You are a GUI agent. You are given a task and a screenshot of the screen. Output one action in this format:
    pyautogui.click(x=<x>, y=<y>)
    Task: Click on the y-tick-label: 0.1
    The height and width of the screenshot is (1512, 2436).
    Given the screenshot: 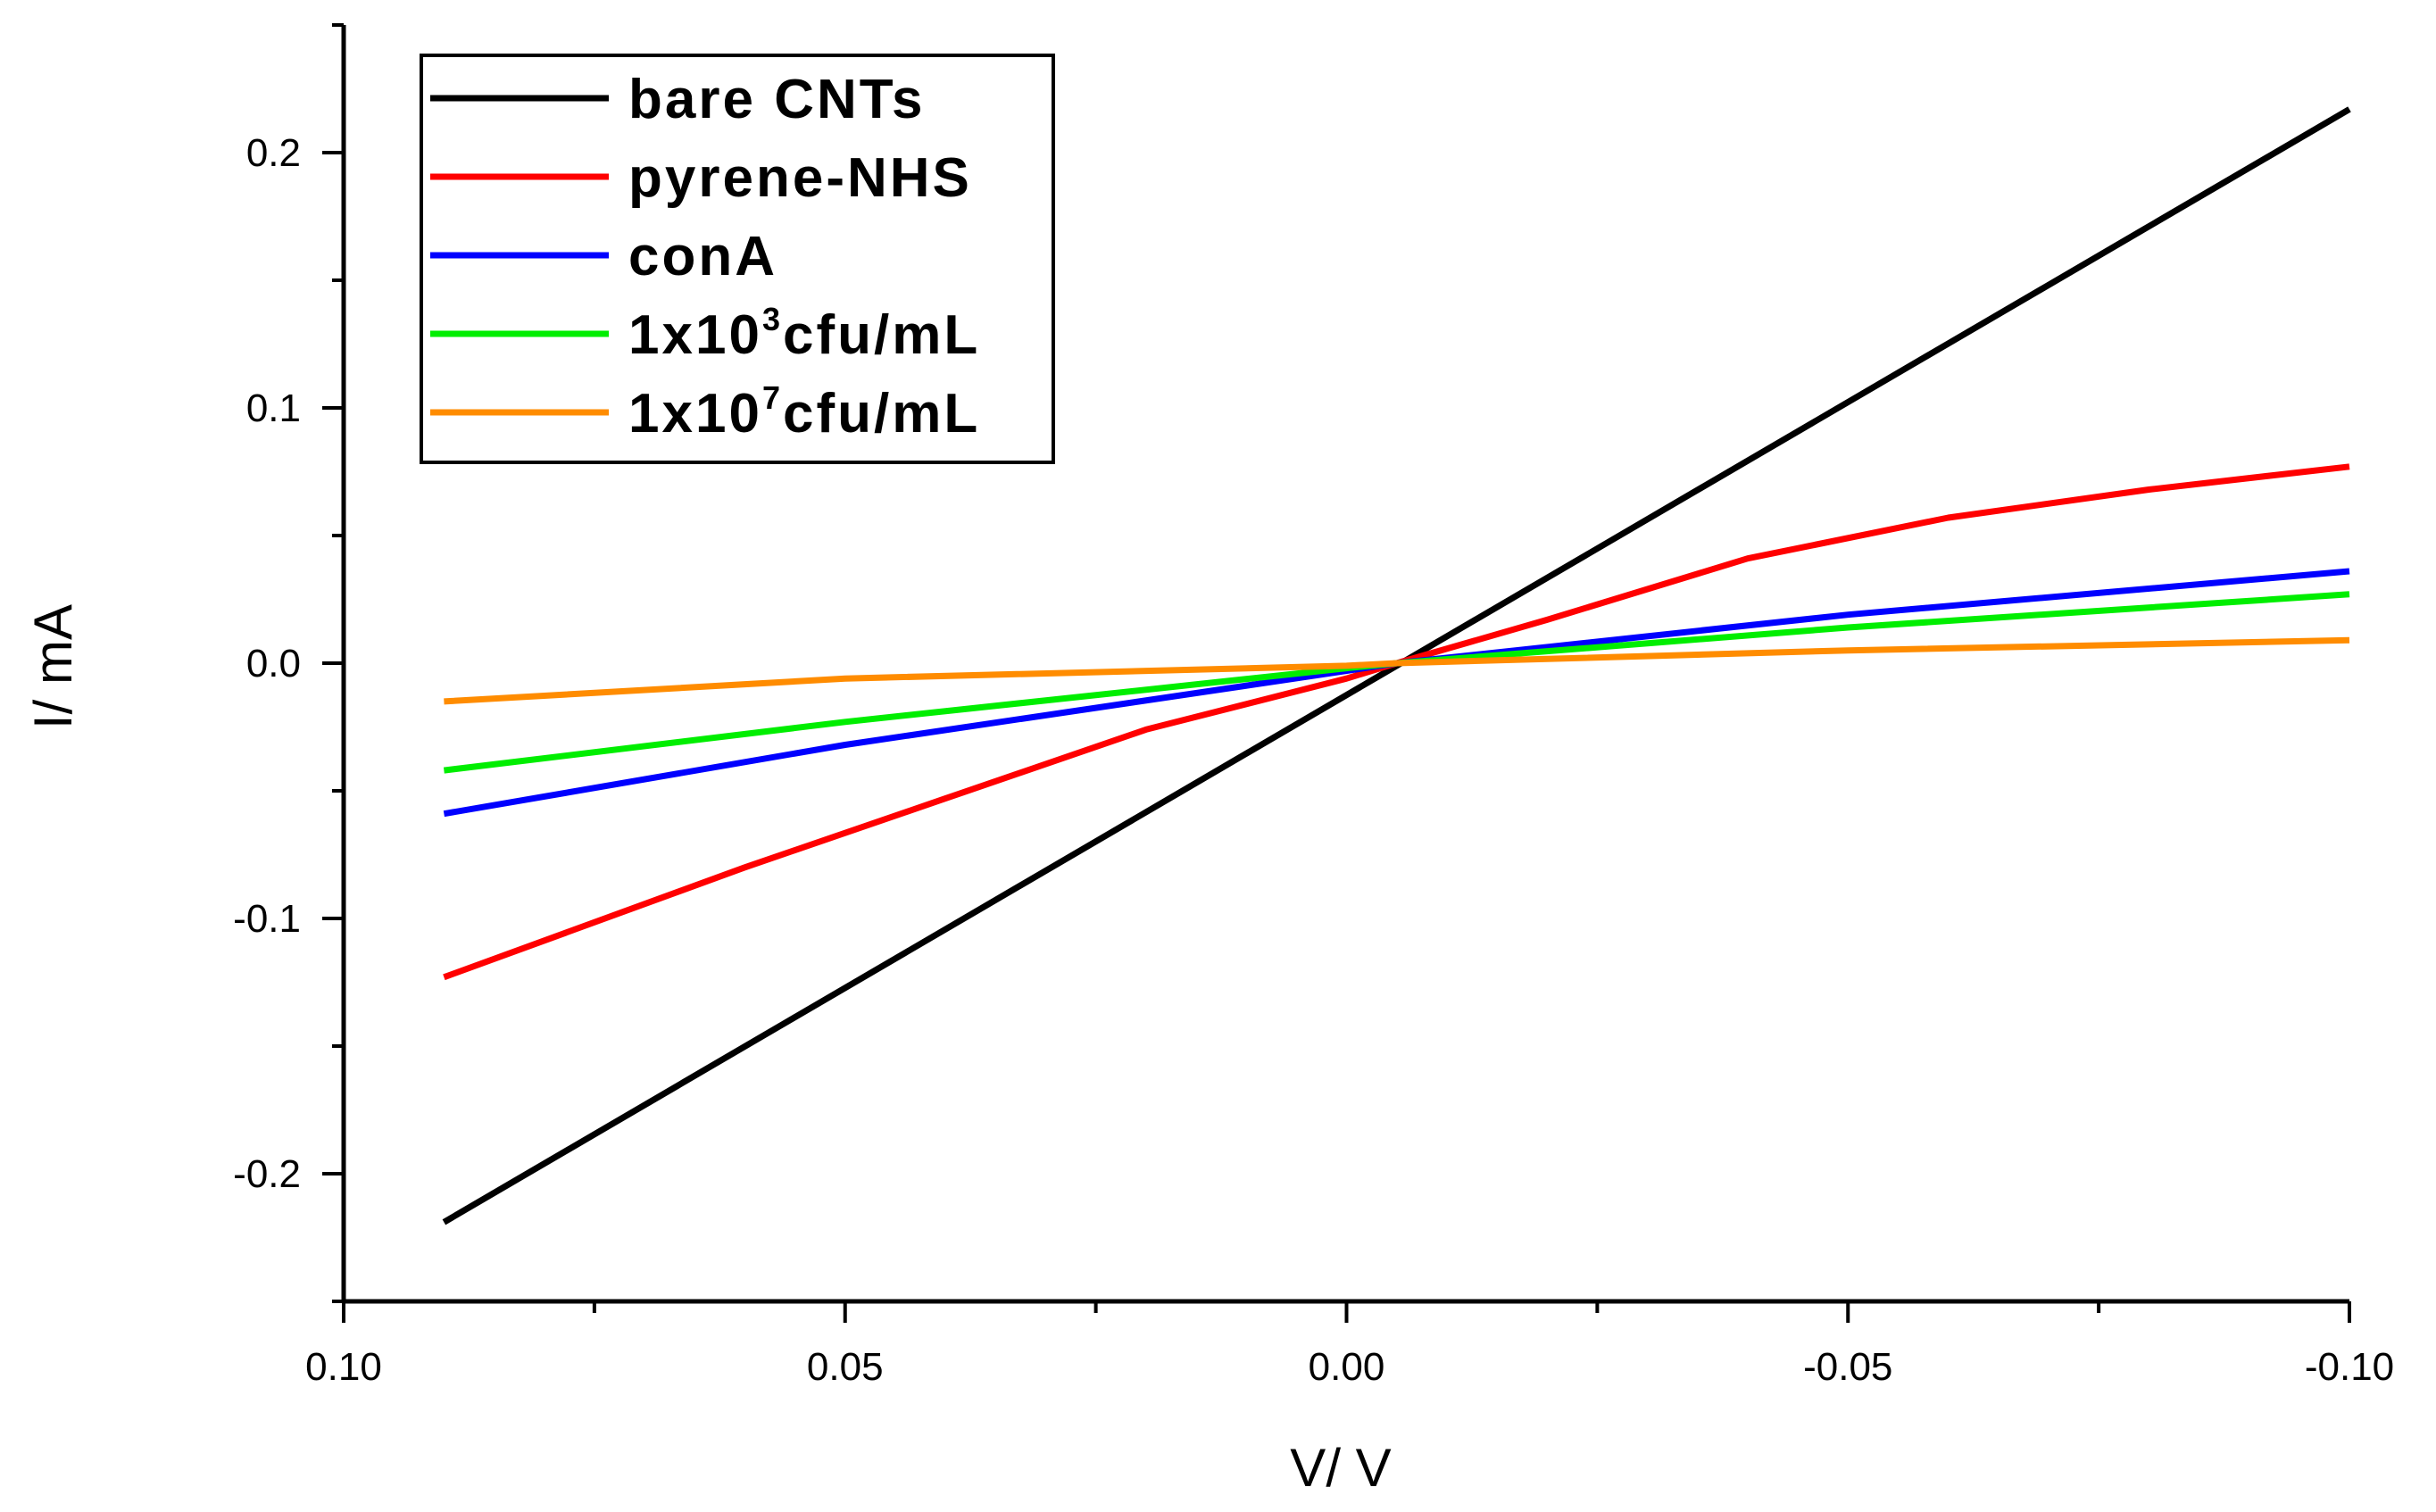 What is the action you would take?
    pyautogui.click(x=274, y=408)
    